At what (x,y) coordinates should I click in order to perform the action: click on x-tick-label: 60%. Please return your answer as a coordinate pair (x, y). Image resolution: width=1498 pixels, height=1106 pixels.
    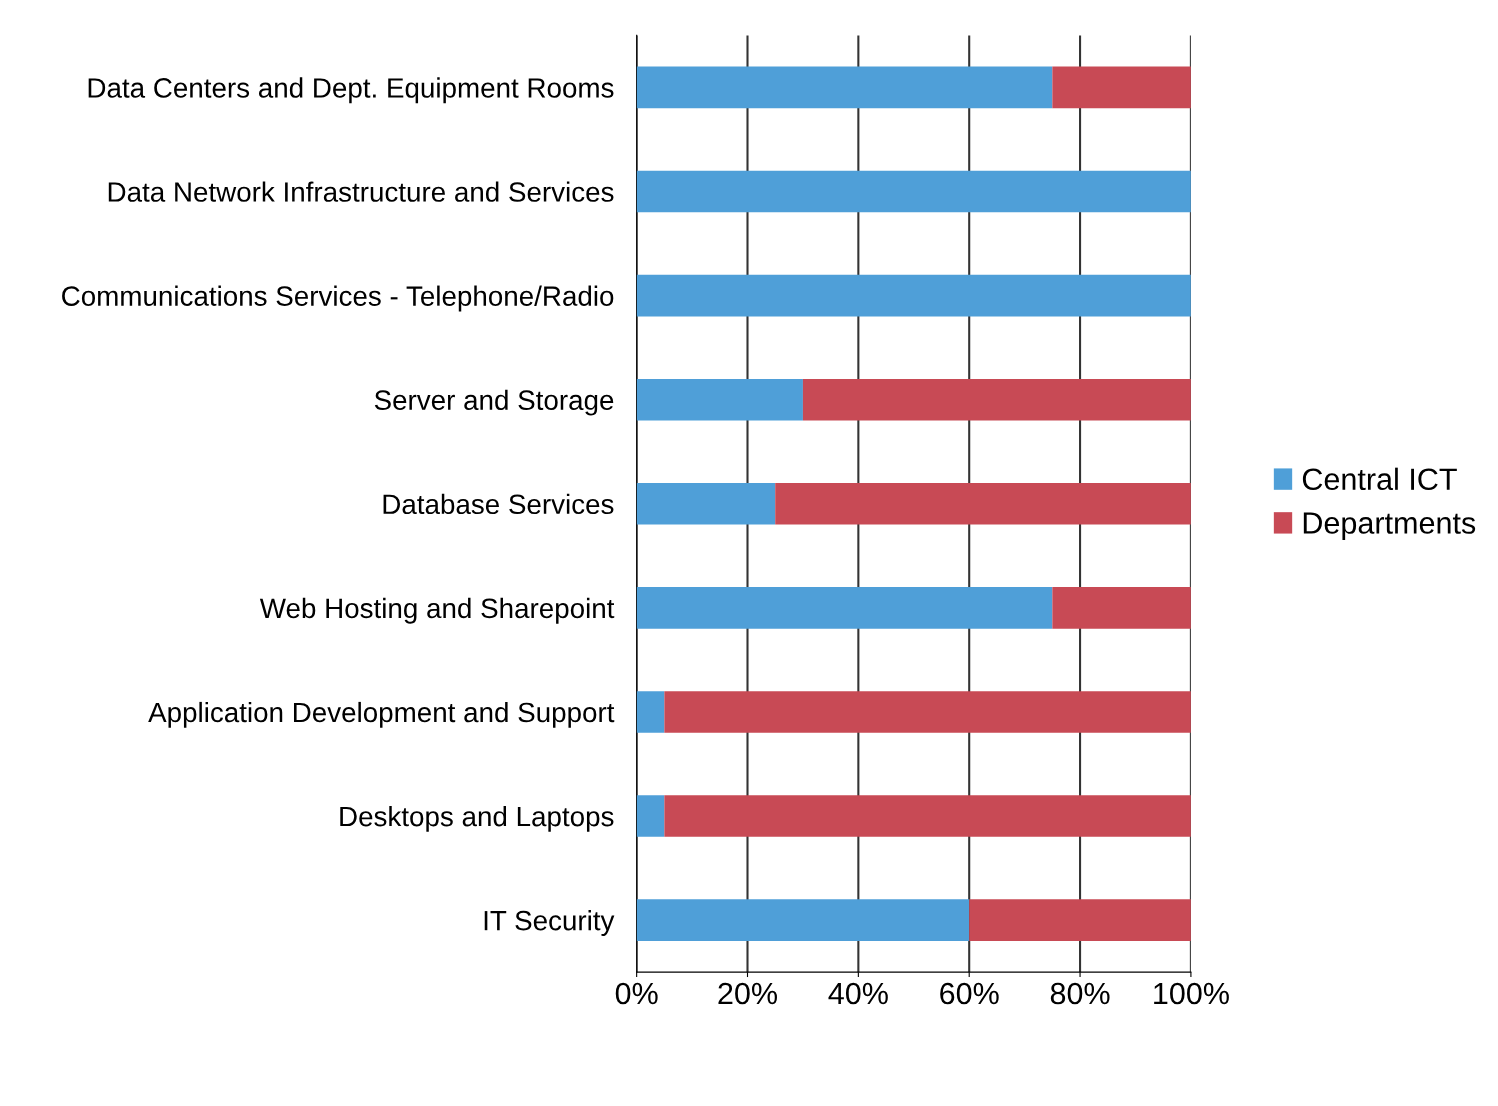
    Looking at the image, I should click on (969, 993).